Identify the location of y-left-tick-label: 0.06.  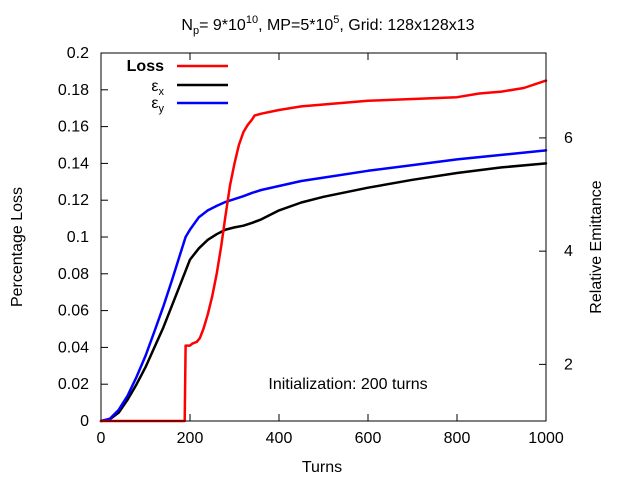
(73, 311).